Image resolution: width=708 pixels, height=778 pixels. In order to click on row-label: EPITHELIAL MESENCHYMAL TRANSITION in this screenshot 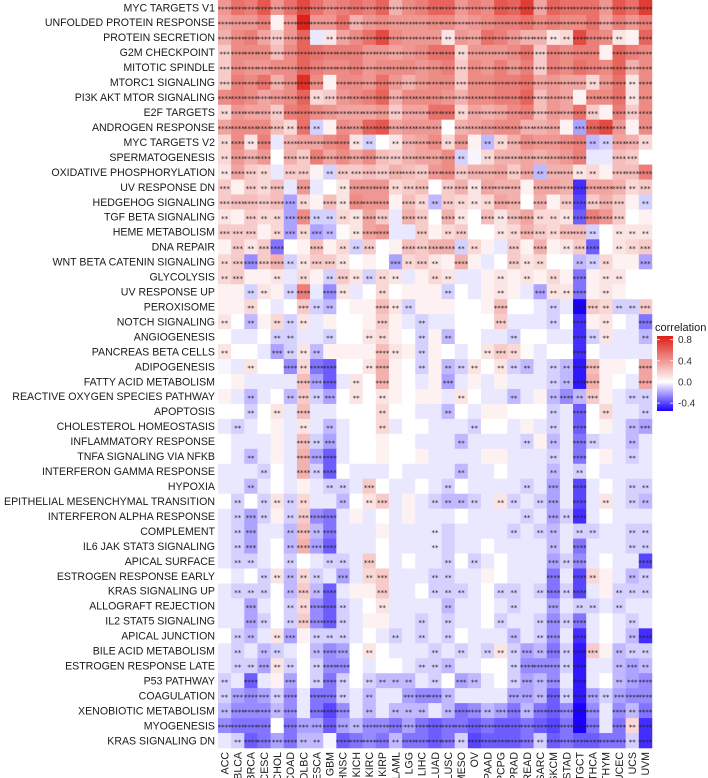, I will do `click(109, 502)`.